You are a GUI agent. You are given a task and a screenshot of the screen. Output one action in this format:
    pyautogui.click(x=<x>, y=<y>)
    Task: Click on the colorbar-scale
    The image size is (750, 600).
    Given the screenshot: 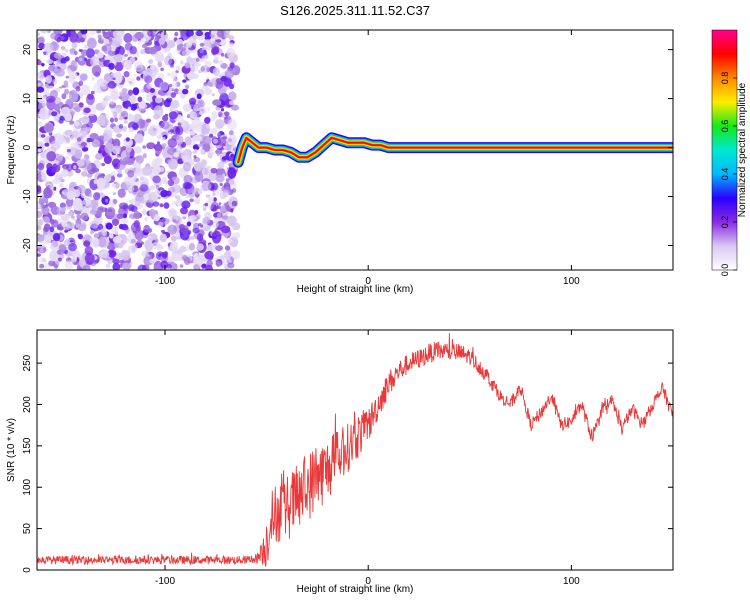 What is the action you would take?
    pyautogui.click(x=724, y=150)
    